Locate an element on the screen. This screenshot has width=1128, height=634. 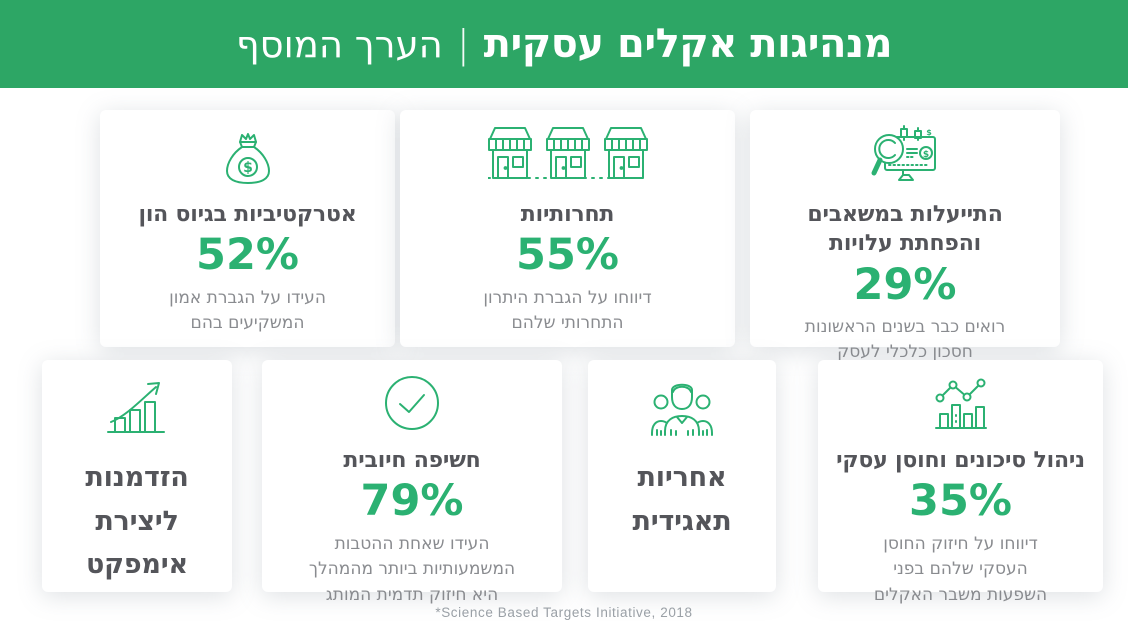
stat-description: דיווחו על הגברת היתרון התחרותי שלהם is located at coordinates (567, 310).